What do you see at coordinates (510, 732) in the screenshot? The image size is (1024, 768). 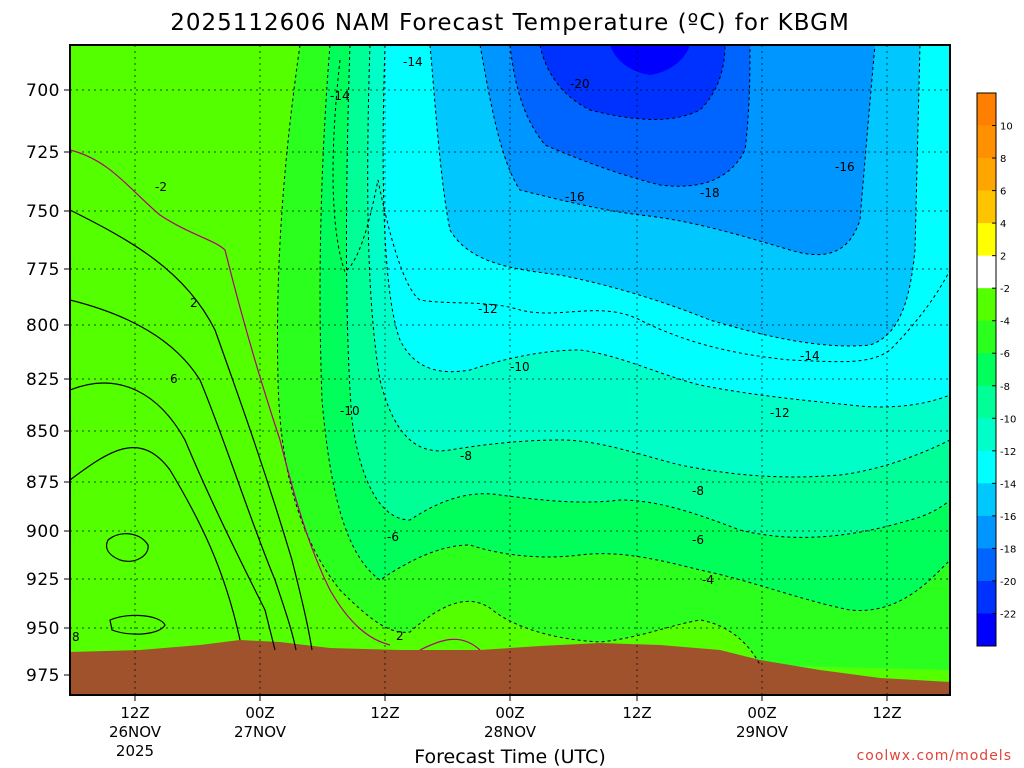 I see `x-tick-label: 28NOV` at bounding box center [510, 732].